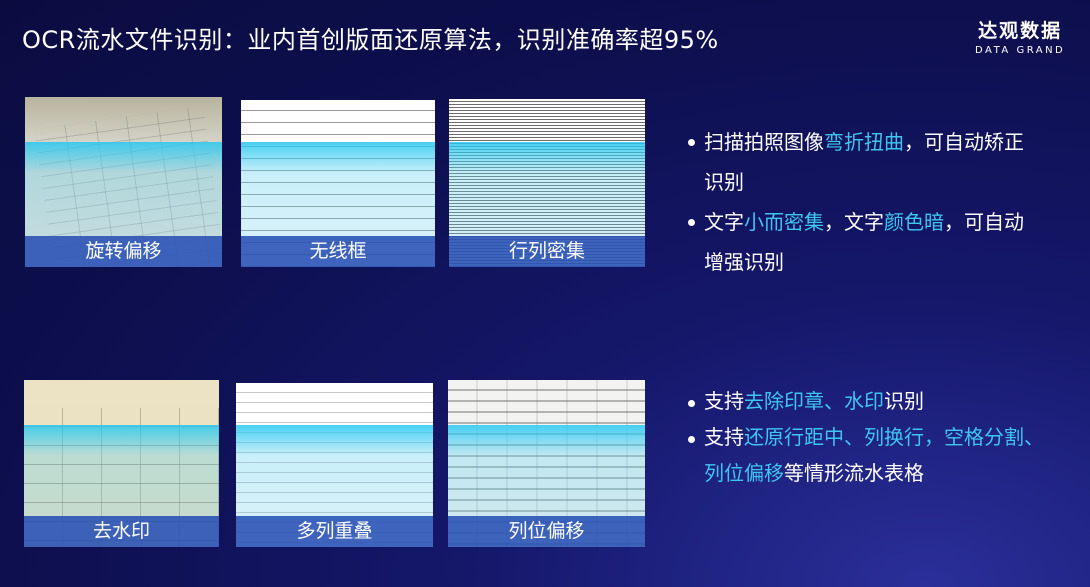  Describe the element at coordinates (764, 142) in the screenshot. I see `text: 扫描拍照图像` at that location.